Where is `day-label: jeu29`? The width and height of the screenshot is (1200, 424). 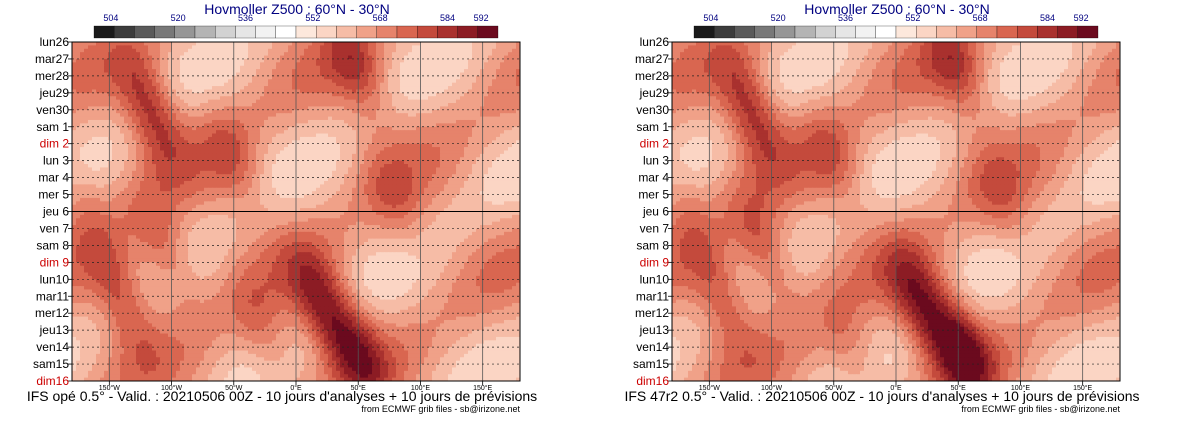 day-label: jeu29 is located at coordinates (54, 93).